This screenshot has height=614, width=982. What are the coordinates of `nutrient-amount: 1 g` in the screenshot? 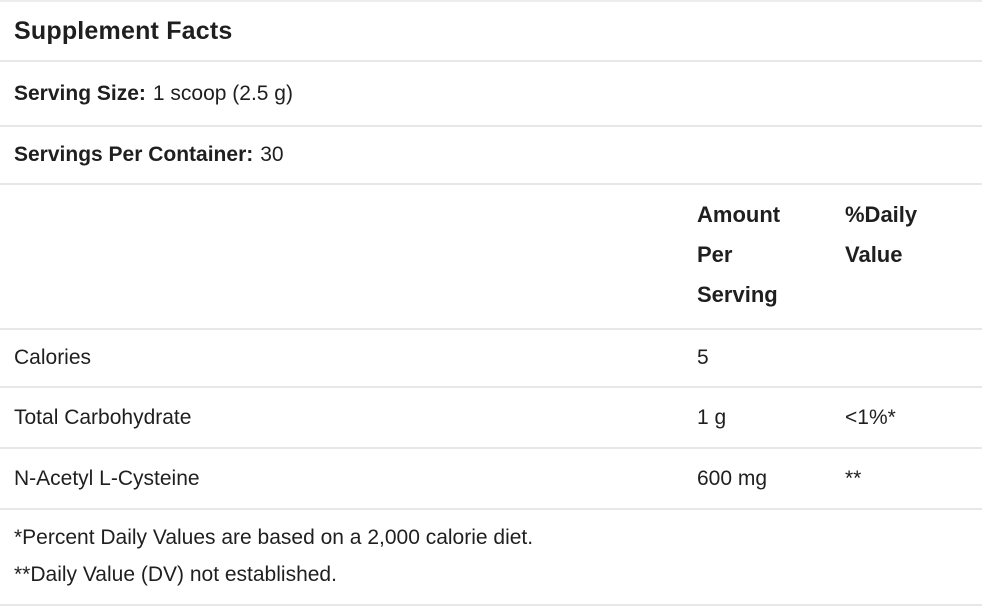 It's located at (712, 417).